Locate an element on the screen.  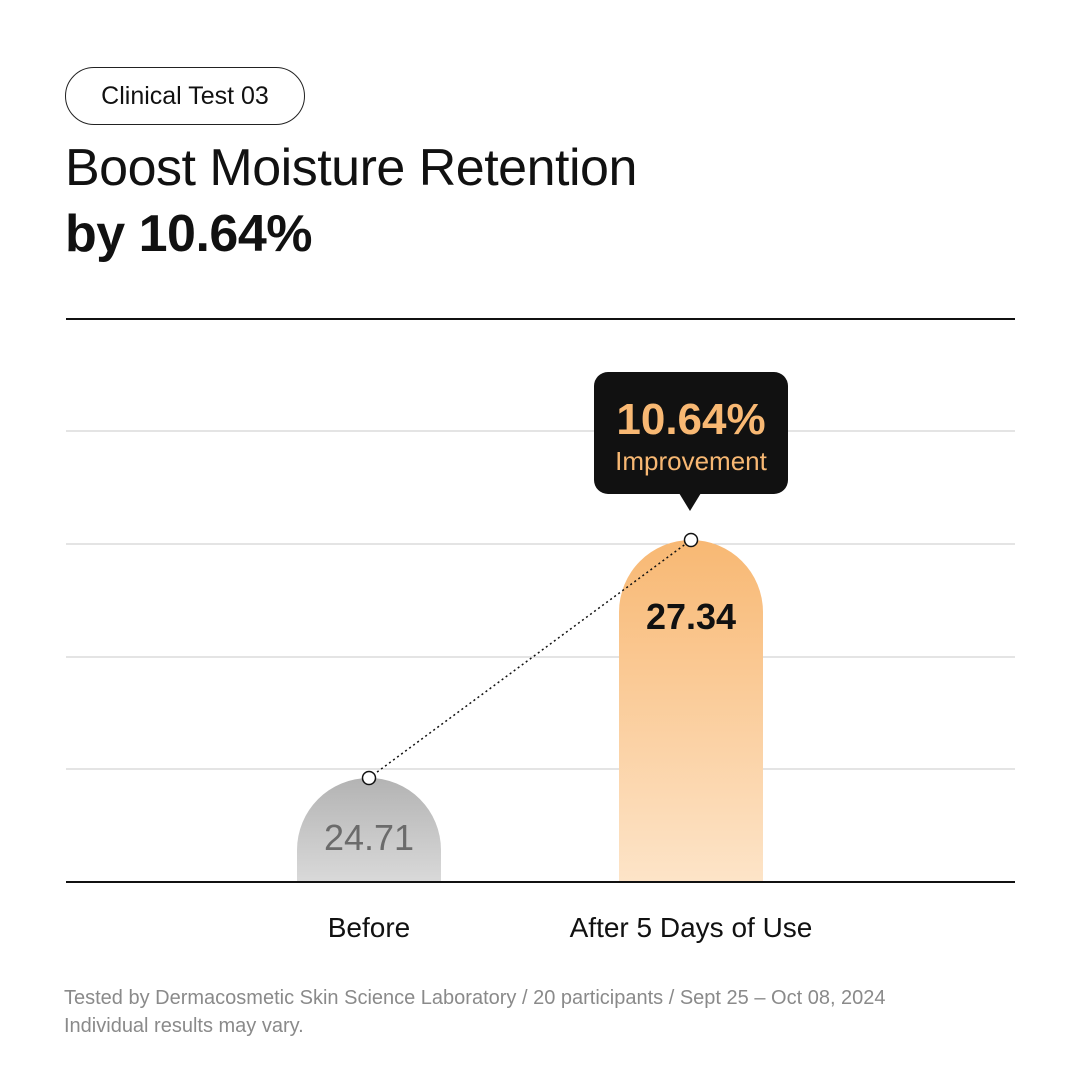
bar-before is located at coordinates (369, 830).